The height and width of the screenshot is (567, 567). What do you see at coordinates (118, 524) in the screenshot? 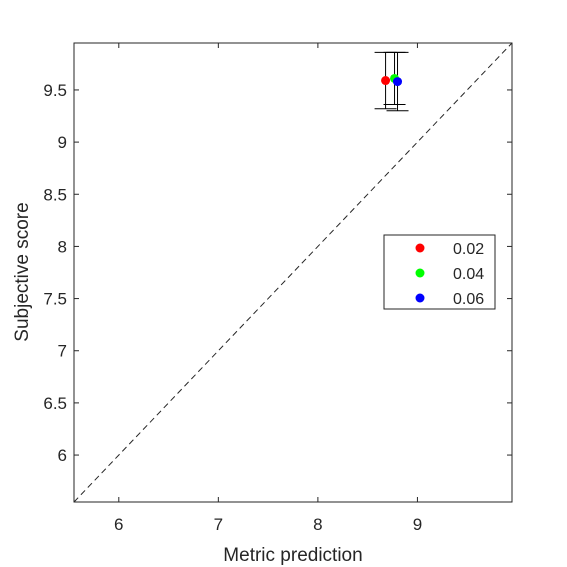
I see `x-tick-label: 6` at bounding box center [118, 524].